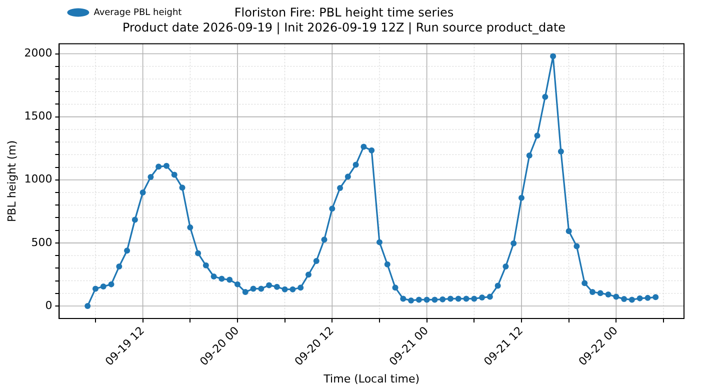 The width and height of the screenshot is (710, 390). Describe the element at coordinates (38, 179) in the screenshot. I see `y-tick-label: 1000` at that location.